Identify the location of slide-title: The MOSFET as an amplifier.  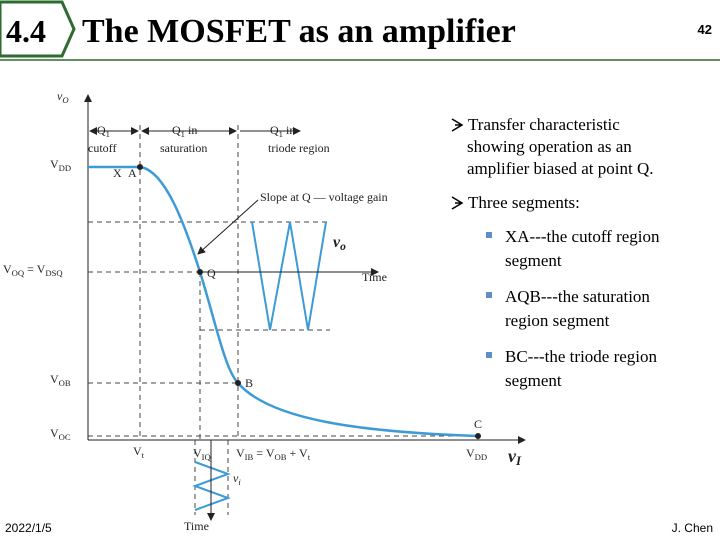
(299, 31).